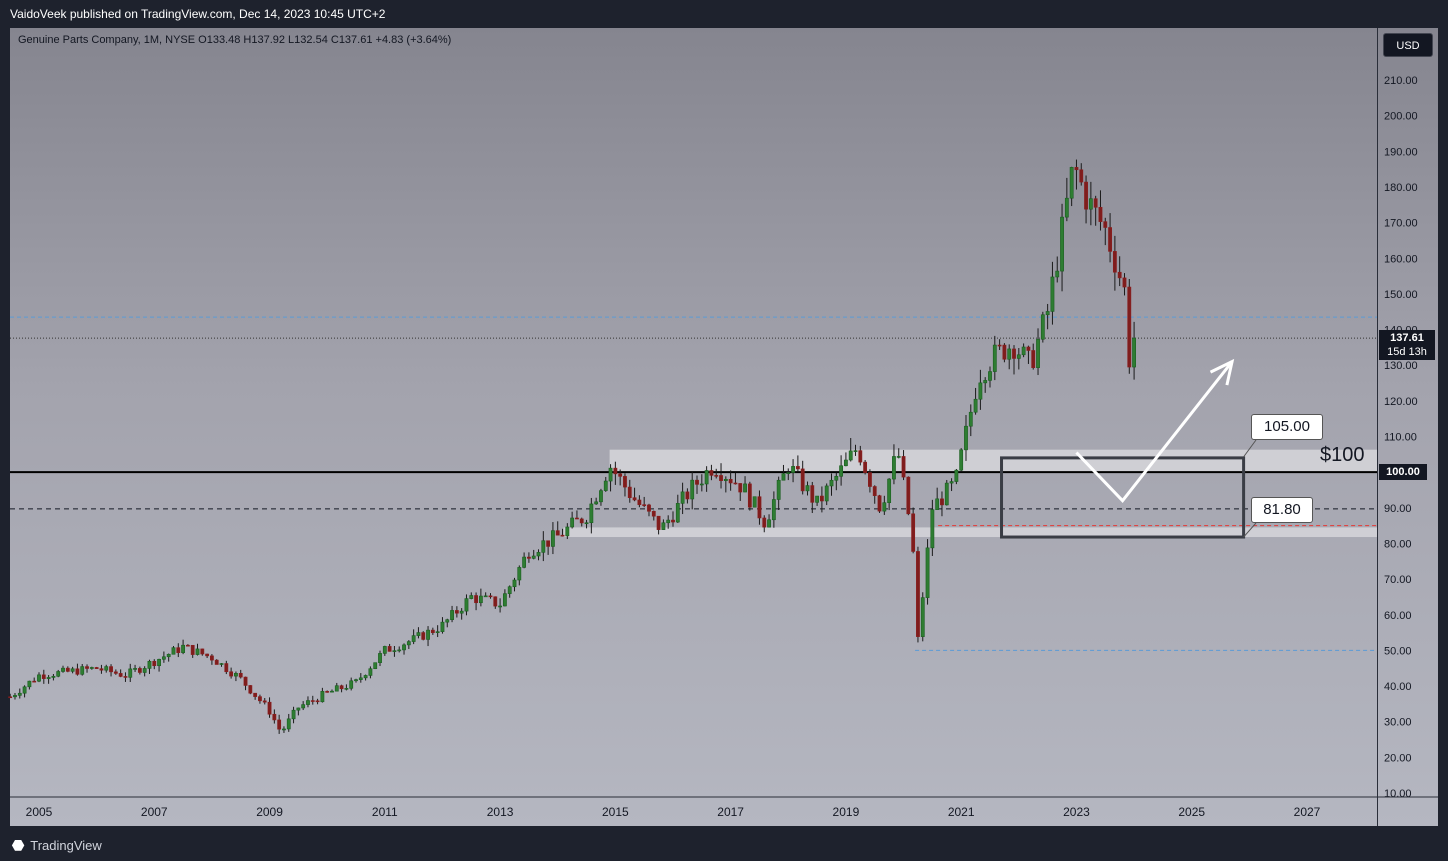  I want to click on y-tick-label: 200.00, so click(1401, 117).